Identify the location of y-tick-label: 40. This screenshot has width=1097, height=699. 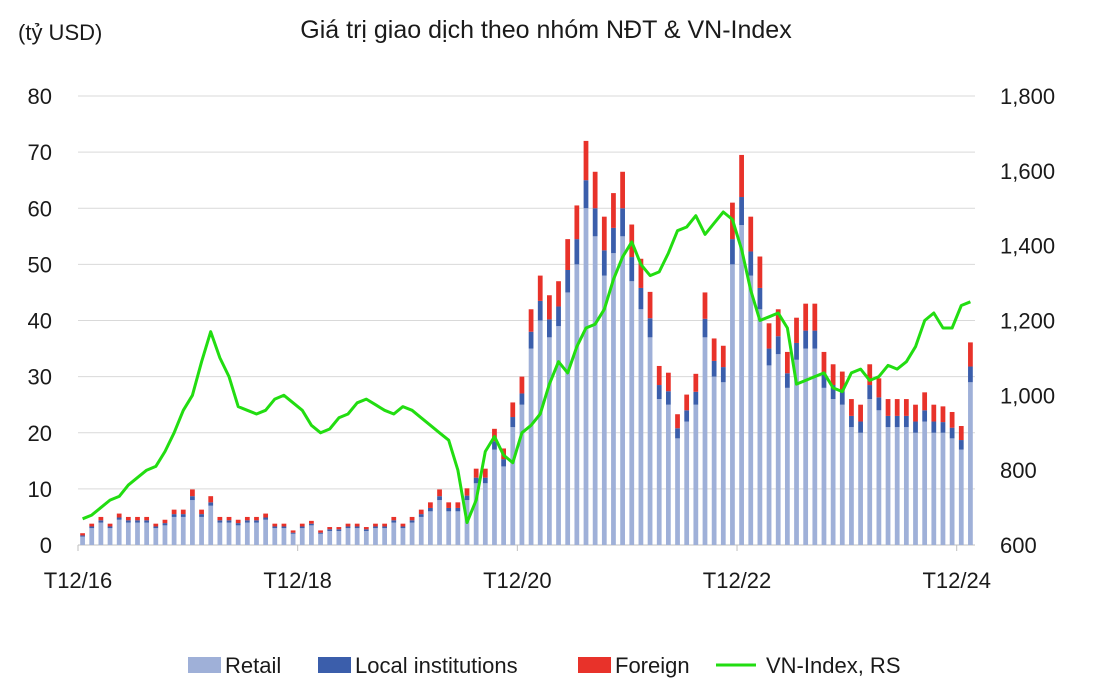
(40, 321).